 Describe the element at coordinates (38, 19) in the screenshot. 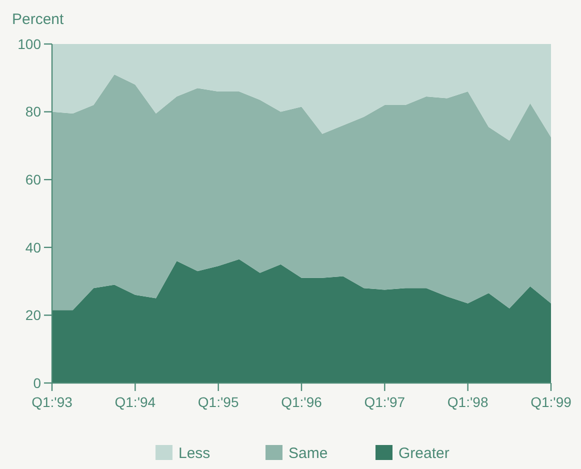

I see `y-axis-title: Percent` at that location.